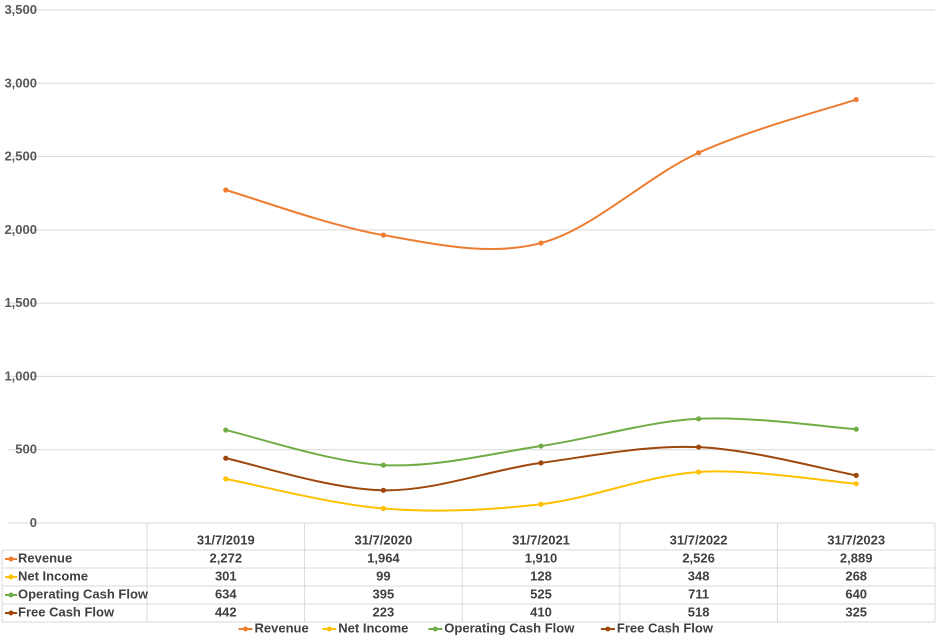 The image size is (939, 642). Describe the element at coordinates (856, 557) in the screenshot. I see `table-cell: 2,889` at that location.